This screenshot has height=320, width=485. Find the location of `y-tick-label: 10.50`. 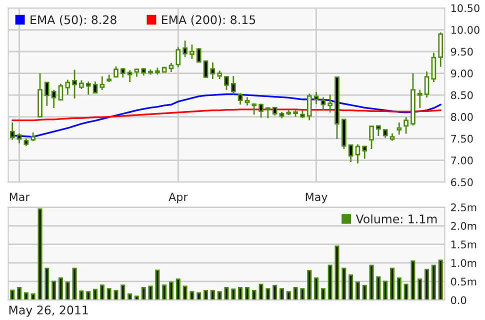

y-tick-label: 10.50 is located at coordinates (465, 8).